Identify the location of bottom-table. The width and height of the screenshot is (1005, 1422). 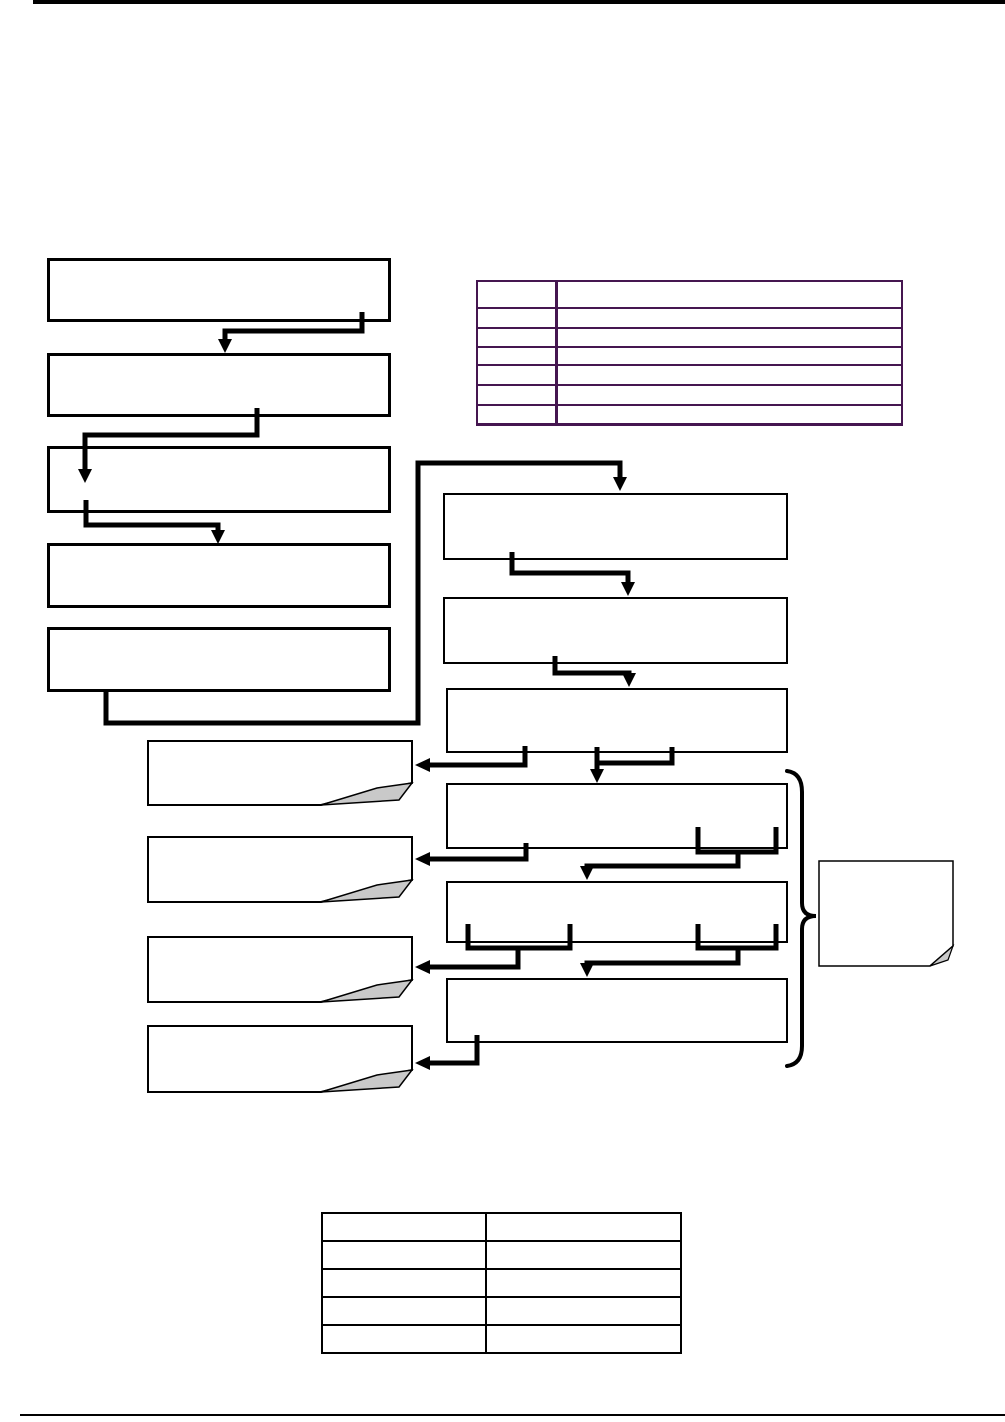
(501, 1283).